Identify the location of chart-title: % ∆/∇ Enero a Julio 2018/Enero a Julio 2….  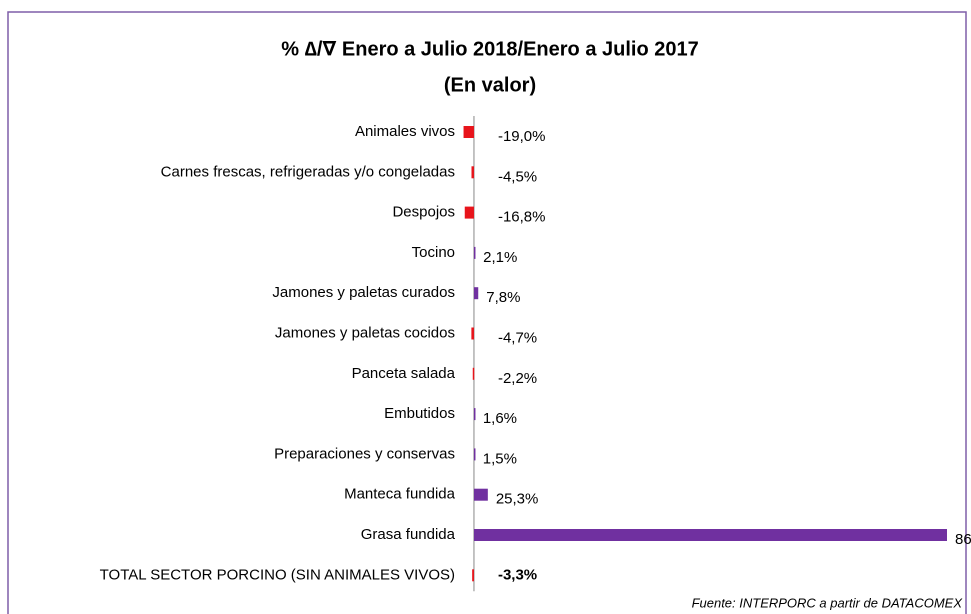
(489, 49).